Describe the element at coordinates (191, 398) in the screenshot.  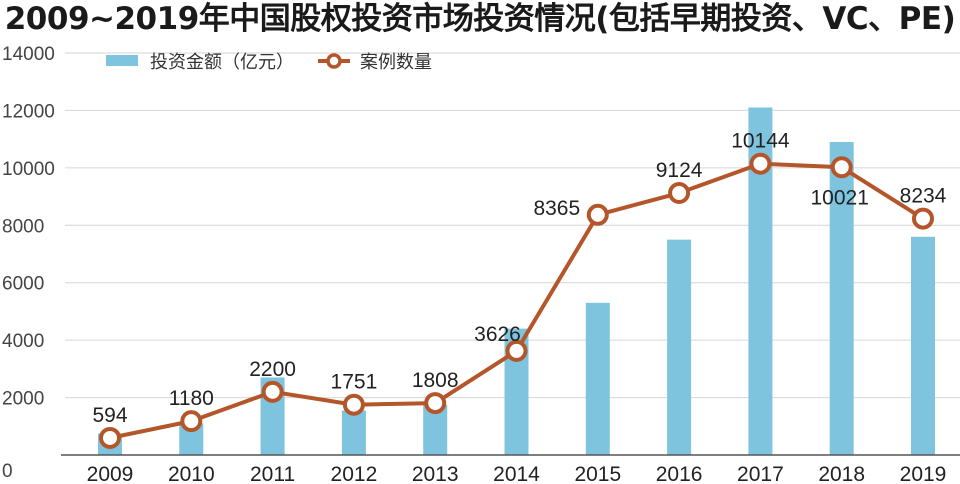
I see `data-label: 1180` at that location.